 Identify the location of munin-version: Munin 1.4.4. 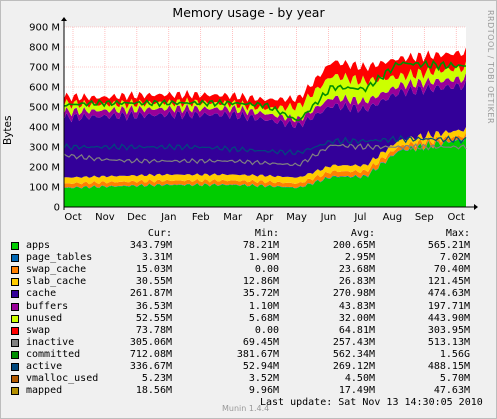
(246, 408).